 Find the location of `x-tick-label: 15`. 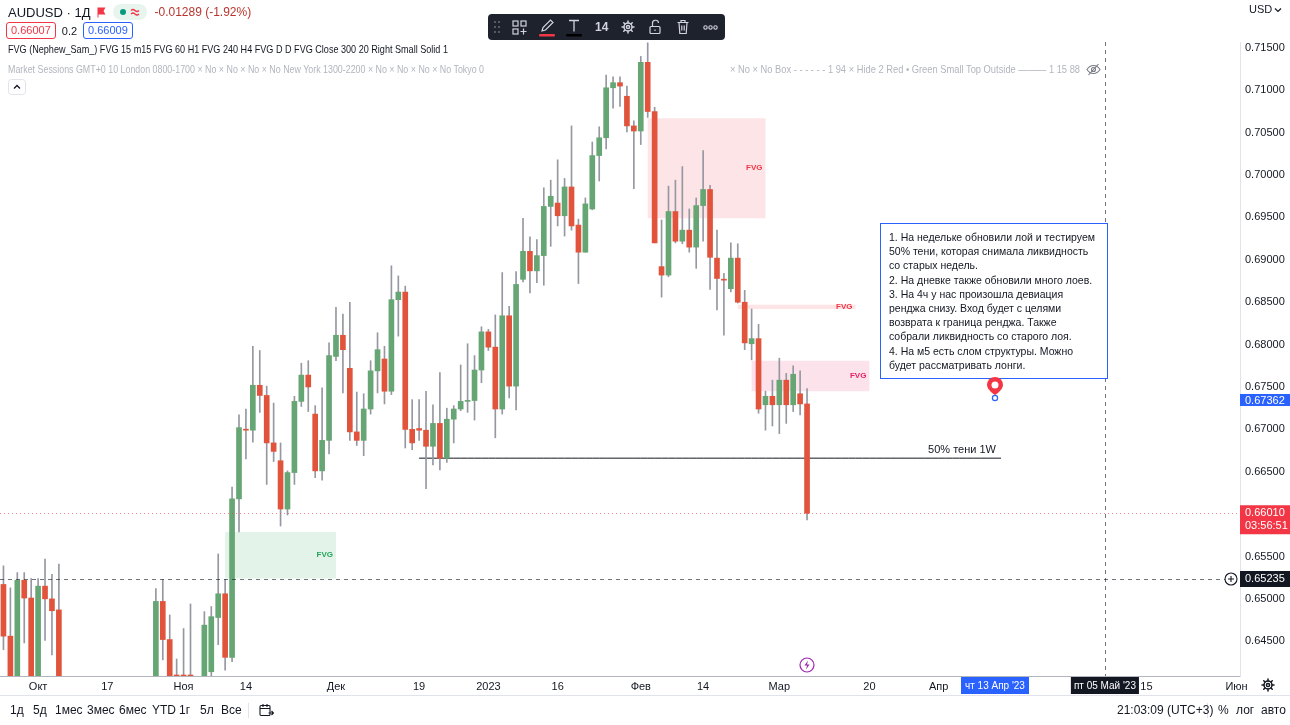

x-tick-label: 15 is located at coordinates (1146, 685).